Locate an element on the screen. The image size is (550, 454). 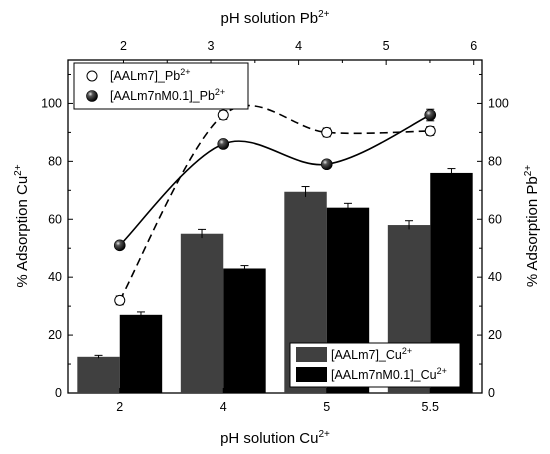
legend-pb: [AALm7]_Pb2+ [AALm7nM0.1]_Pb2+ is located at coordinates (161, 86).